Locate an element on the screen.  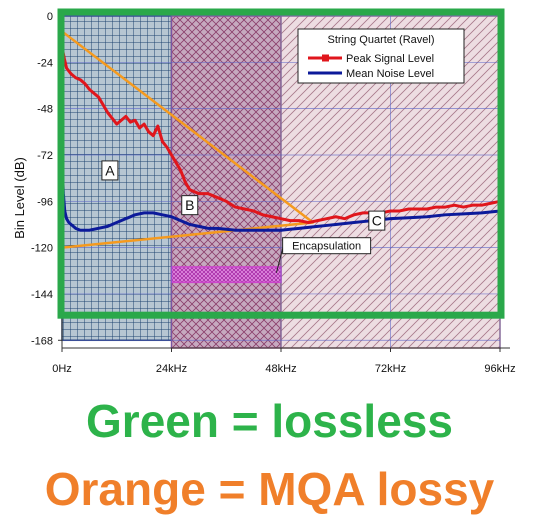
y-tick-label: -72 is located at coordinates (45, 156).